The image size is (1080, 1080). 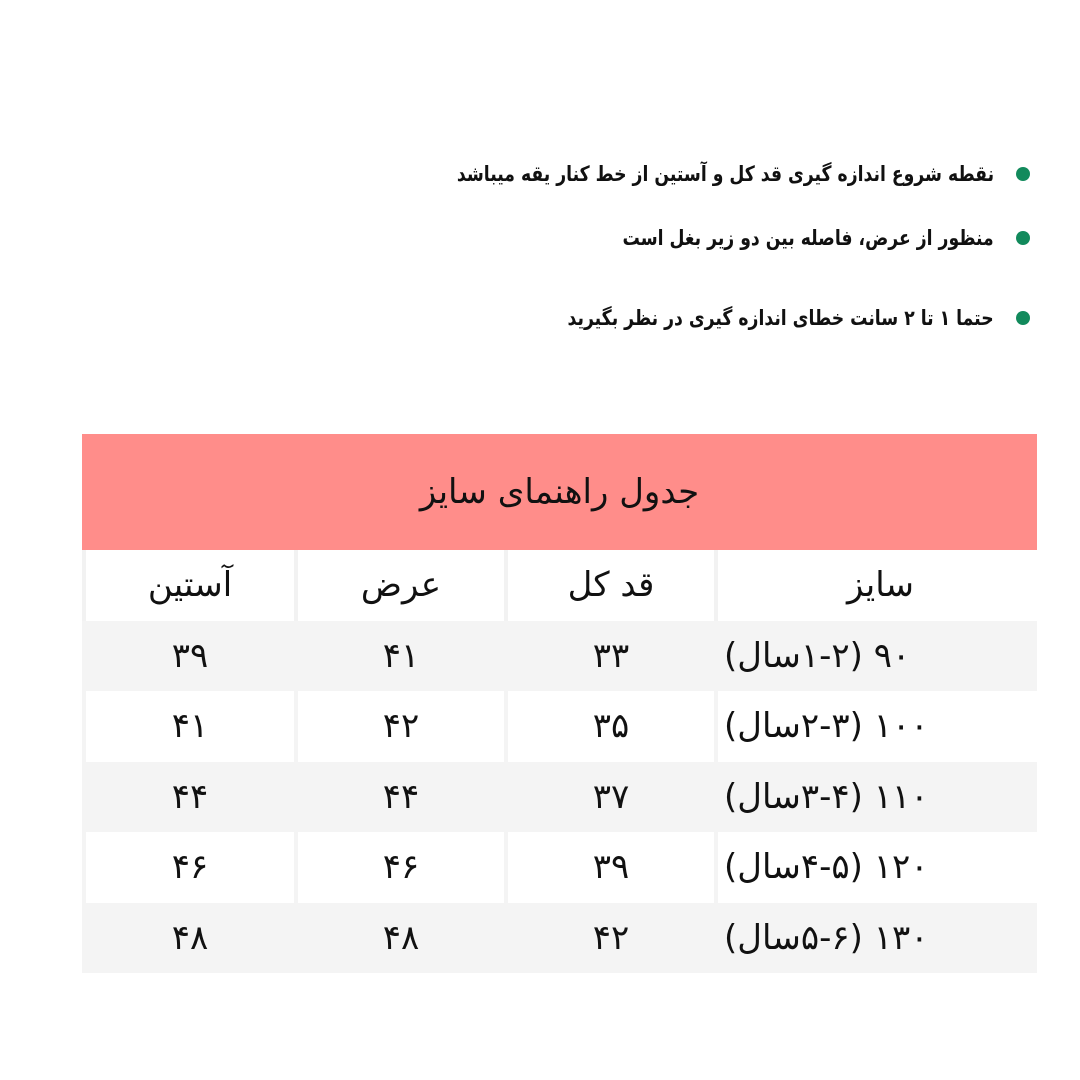 I want to click on table-row: ۱۲۰ (۴-۵سال) ۳۹ ۴۶ ۴۶, so click(x=559, y=867).